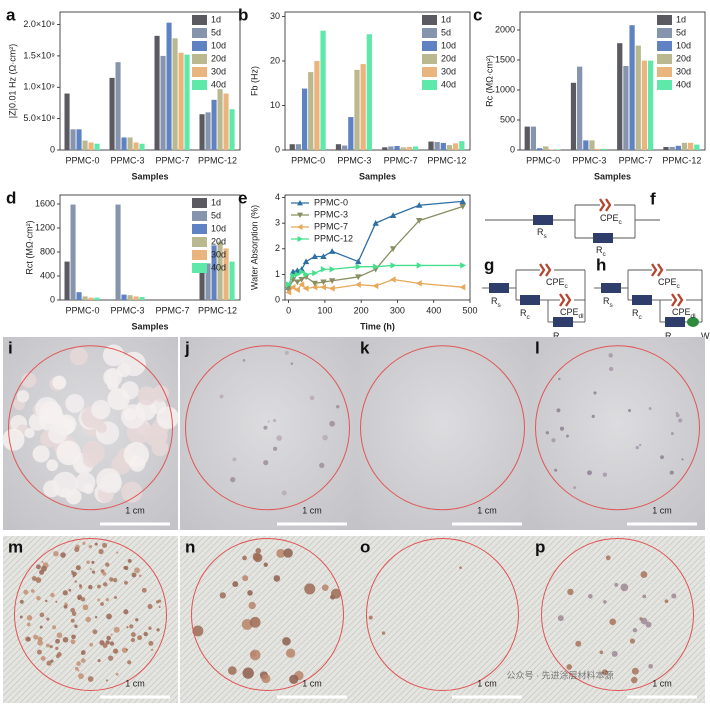 The height and width of the screenshot is (705, 710). What do you see at coordinates (446, 19) in the screenshot?
I see `legend-label: 1d` at bounding box center [446, 19].